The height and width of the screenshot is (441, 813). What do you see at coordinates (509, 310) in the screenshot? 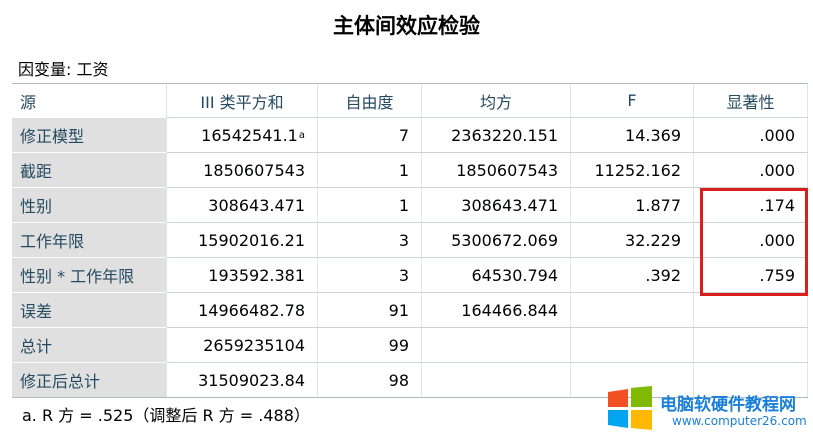
I see `cell-value: 164466.844` at bounding box center [509, 310].